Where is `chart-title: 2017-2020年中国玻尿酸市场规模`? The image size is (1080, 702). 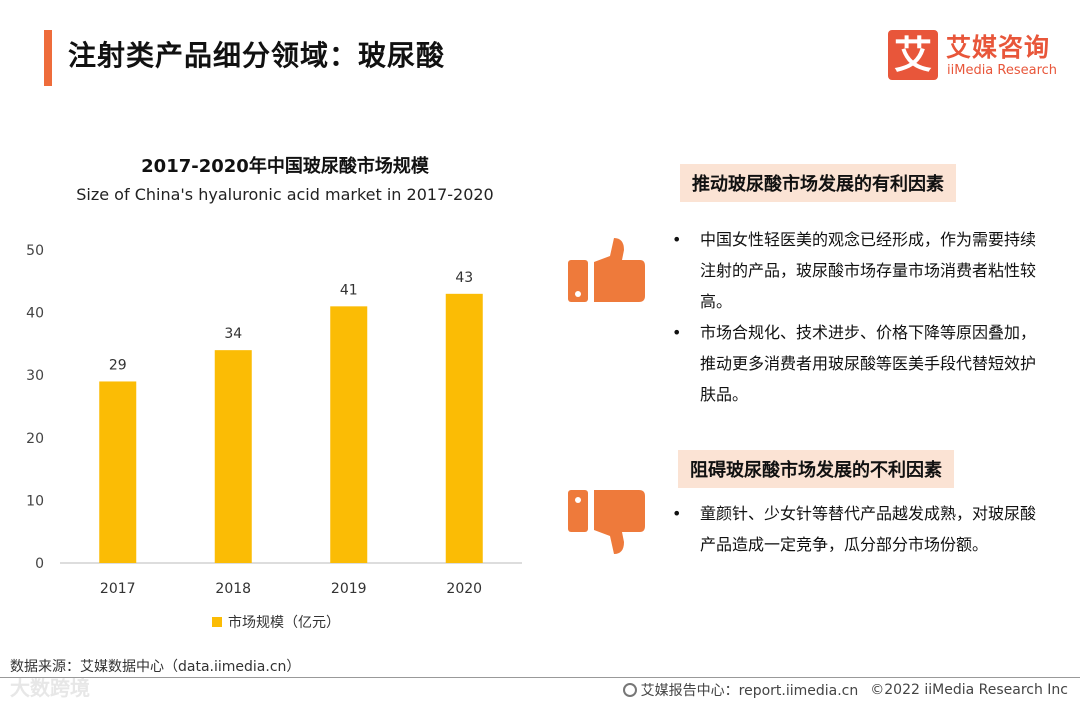
chart-title: 2017-2020年中国玻尿酸市场规模 is located at coordinates (285, 166).